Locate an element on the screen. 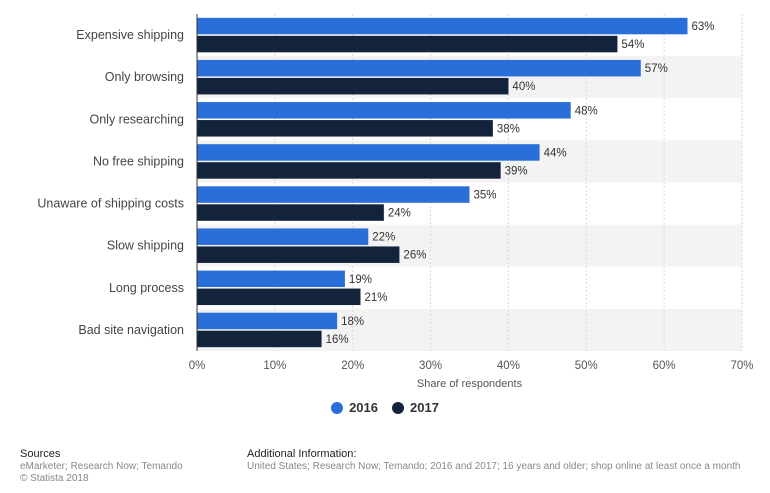  category-label: Unaware of shipping costs is located at coordinates (110, 204).